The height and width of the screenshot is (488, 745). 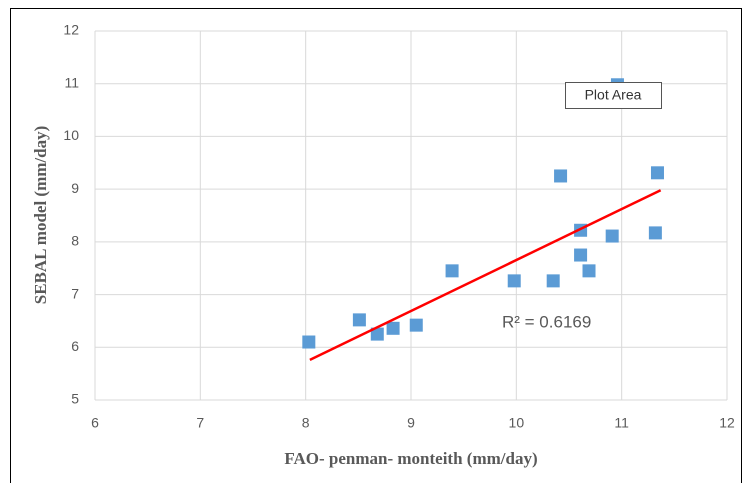 I want to click on y-tick-label: 11, so click(x=71, y=82).